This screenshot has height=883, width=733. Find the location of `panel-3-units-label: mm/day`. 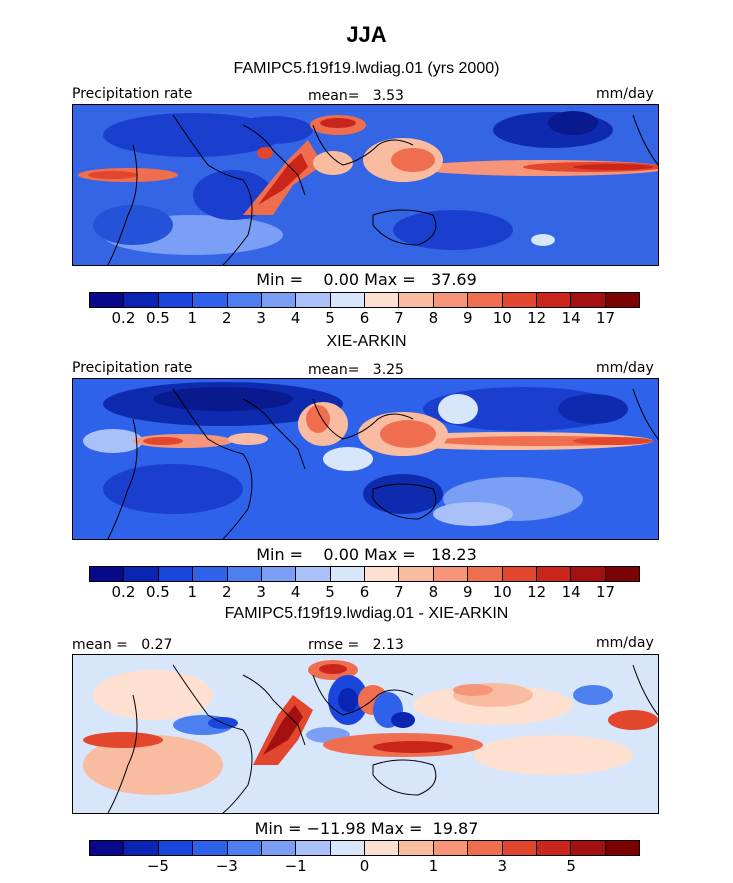

panel-3-units-label: mm/day is located at coordinates (625, 643).